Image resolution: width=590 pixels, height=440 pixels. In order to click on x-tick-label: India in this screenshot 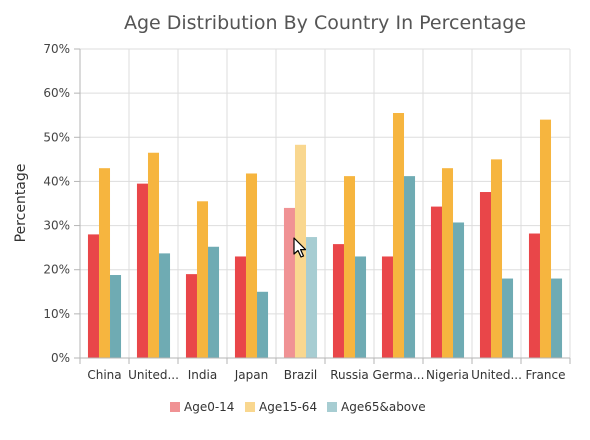, I will do `click(202, 375)`.